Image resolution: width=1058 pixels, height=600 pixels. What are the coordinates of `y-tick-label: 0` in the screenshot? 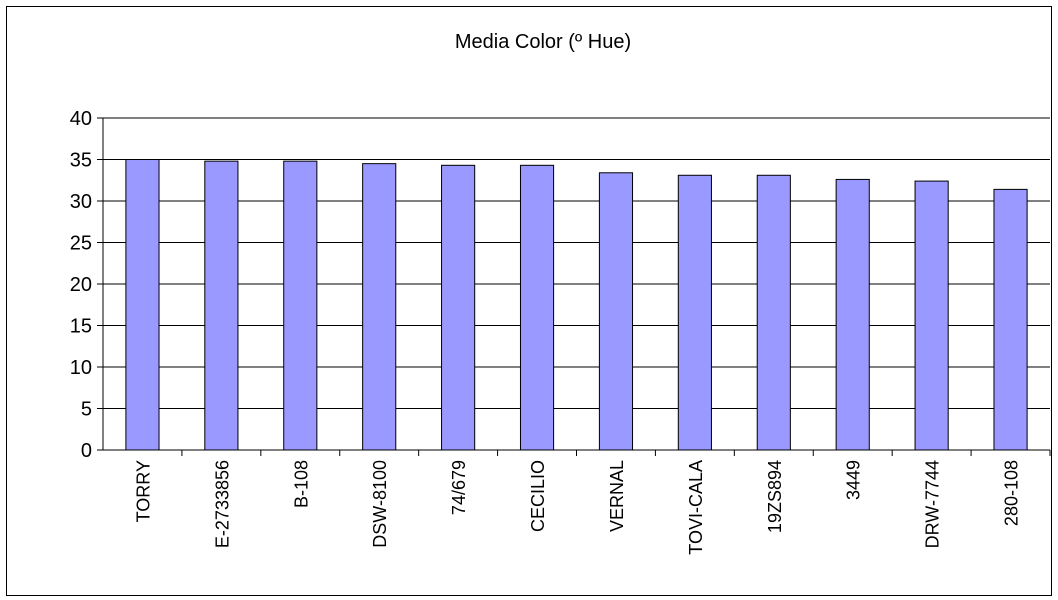 It's located at (86, 451).